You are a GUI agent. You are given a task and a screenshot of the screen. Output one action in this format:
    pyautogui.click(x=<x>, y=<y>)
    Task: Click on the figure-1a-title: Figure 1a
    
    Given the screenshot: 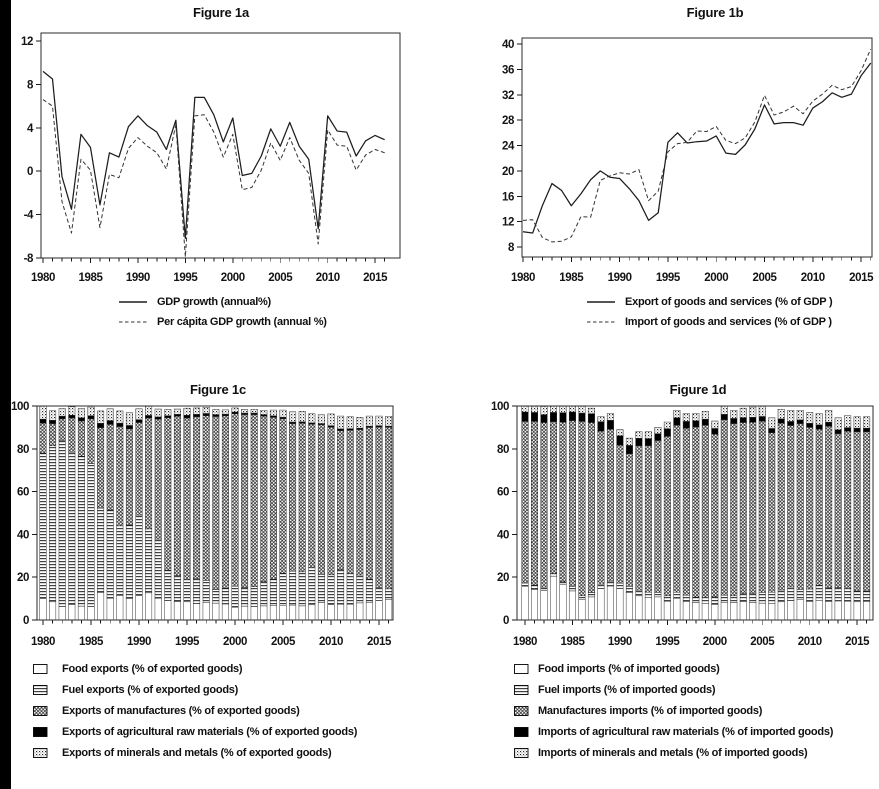 What is the action you would take?
    pyautogui.click(x=221, y=12)
    